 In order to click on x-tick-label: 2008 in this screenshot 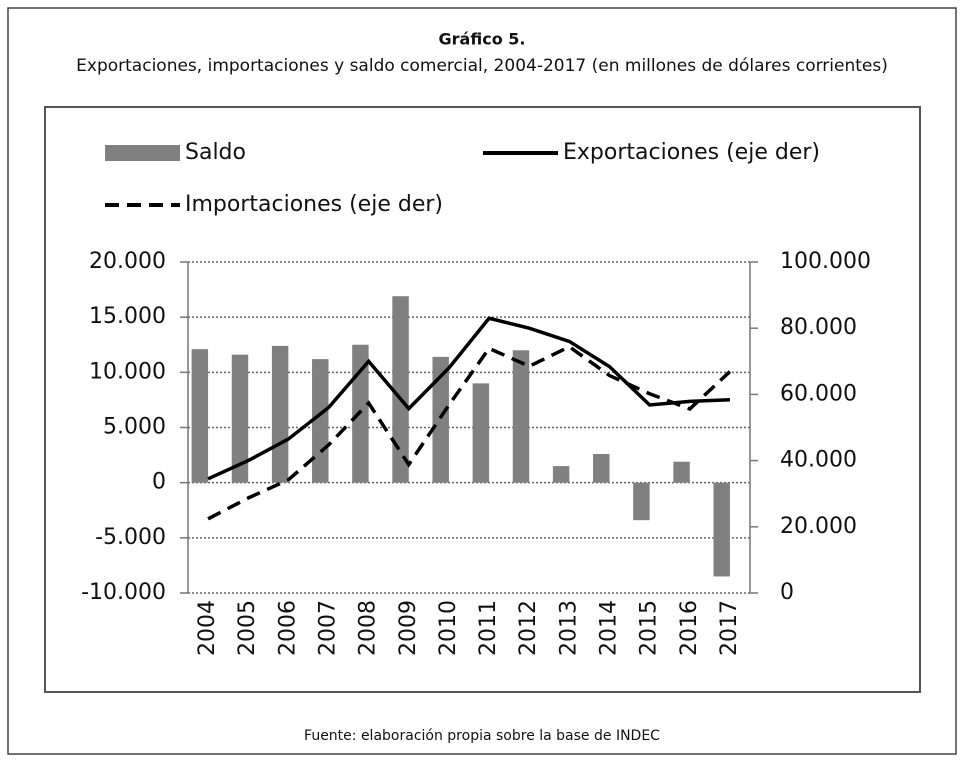, I will do `click(368, 628)`.